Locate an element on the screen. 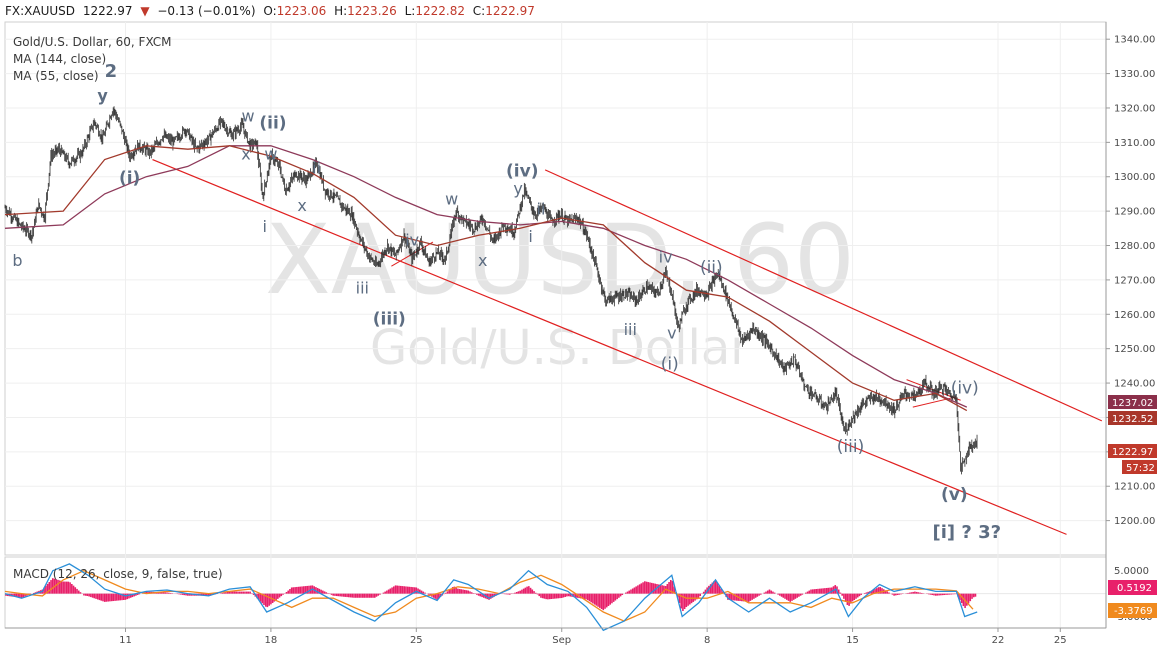  wave-label: [i] ? 3? is located at coordinates (967, 532).